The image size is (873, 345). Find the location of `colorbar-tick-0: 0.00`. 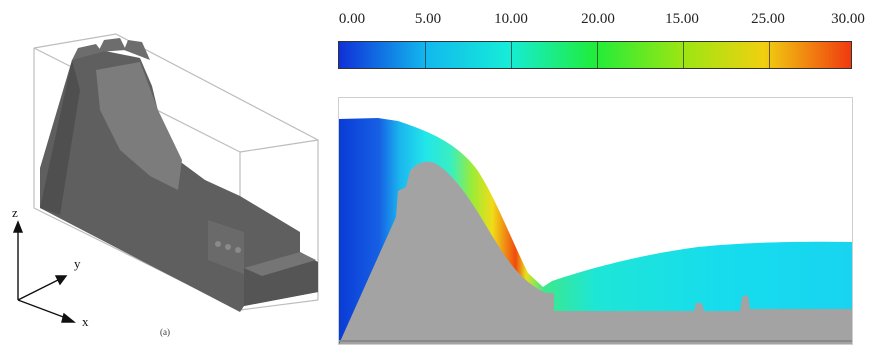

colorbar-tick-0: 0.00 is located at coordinates (352, 19).